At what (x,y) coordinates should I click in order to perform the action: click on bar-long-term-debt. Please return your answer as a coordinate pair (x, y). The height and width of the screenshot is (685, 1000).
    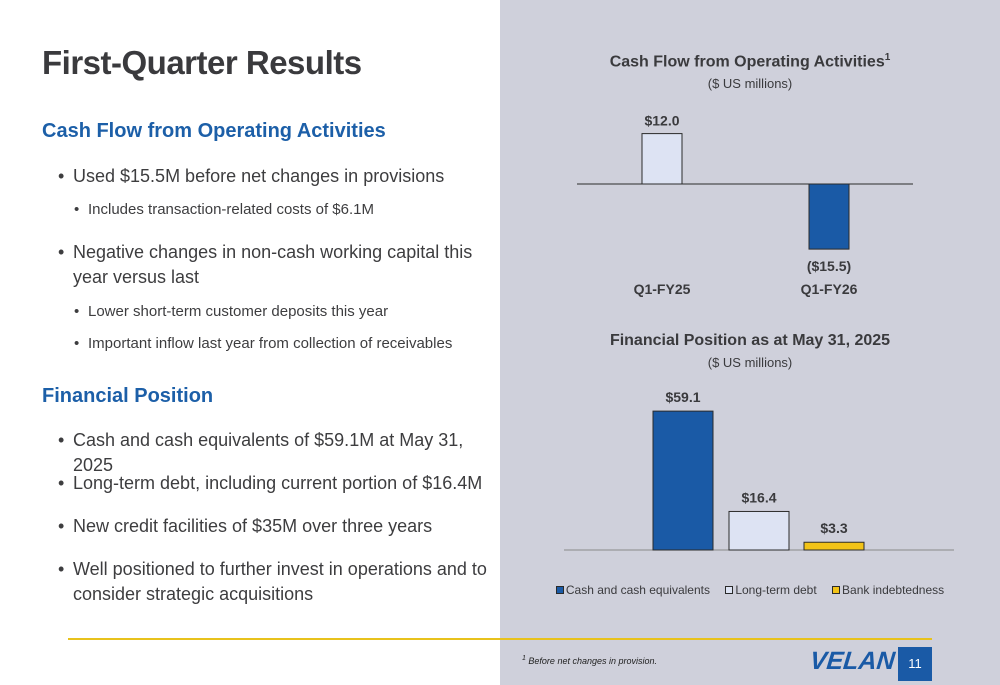
    Looking at the image, I should click on (759, 530).